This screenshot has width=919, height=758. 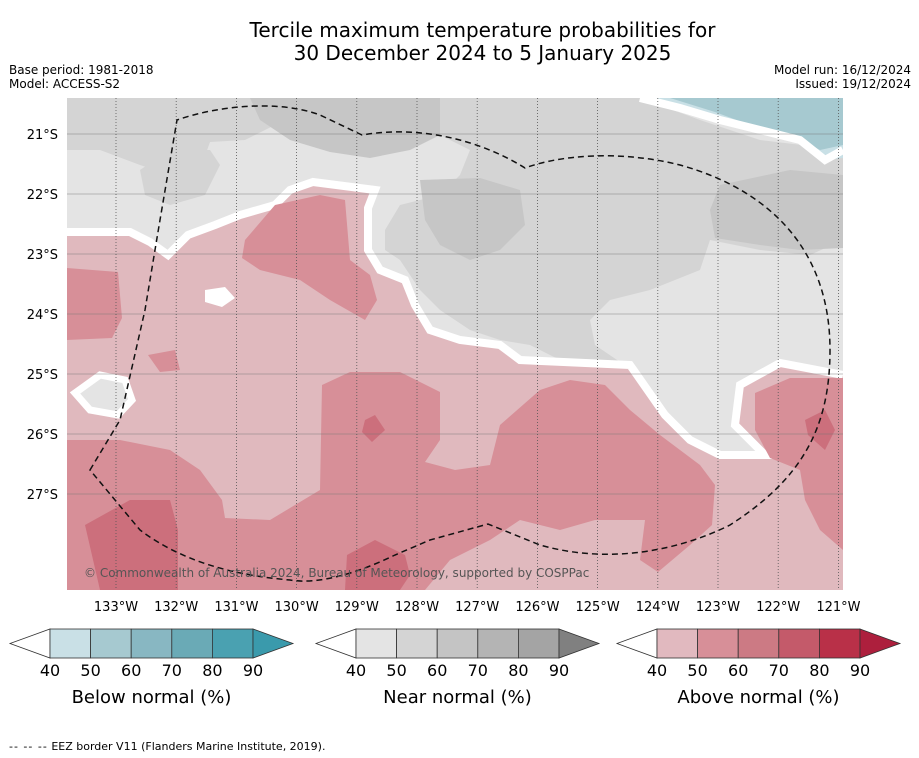 I want to click on lon-label: 130°W, so click(x=297, y=607).